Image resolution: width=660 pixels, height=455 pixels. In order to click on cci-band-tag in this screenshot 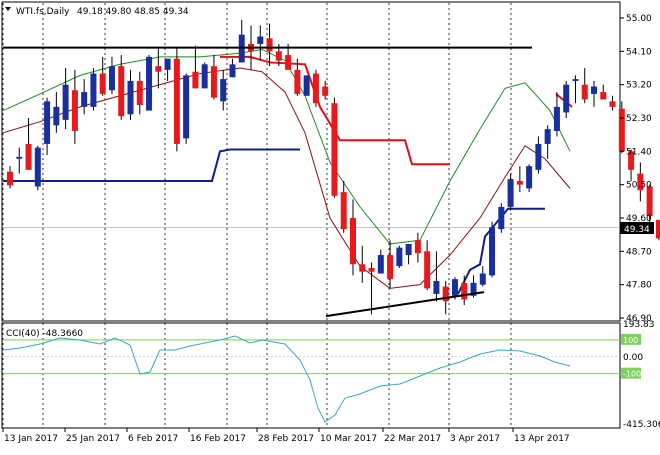, I will do `click(631, 339)`.